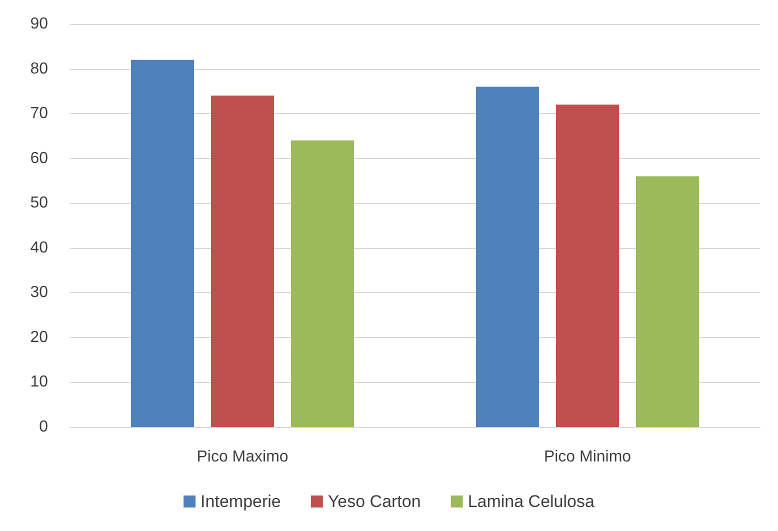 This screenshot has height=531, width=778. I want to click on y-tick-label: 50, so click(39, 203).